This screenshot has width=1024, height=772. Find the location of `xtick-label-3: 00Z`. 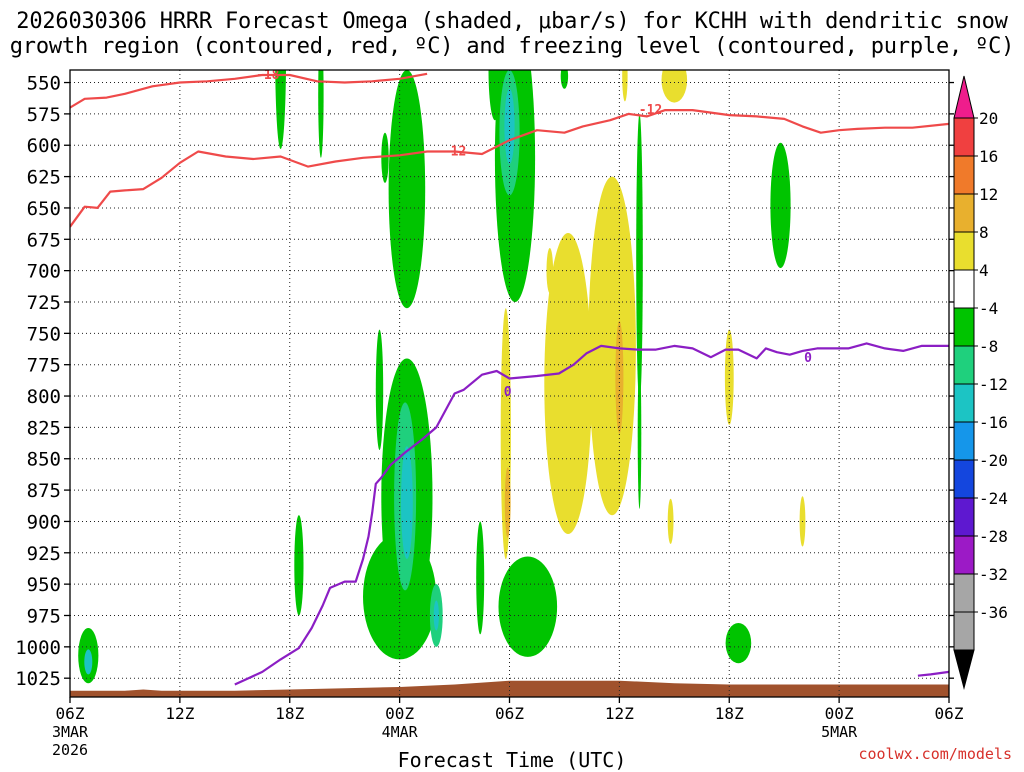

xtick-label-3: 00Z is located at coordinates (399, 713).